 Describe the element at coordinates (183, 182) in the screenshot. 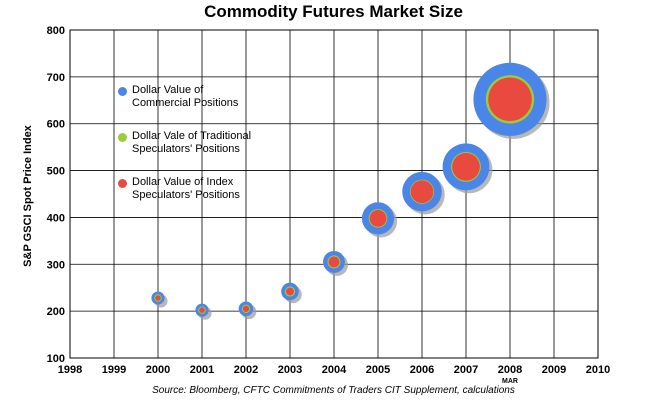

I see `legend-label-index-line1: Dollar Value of Index` at that location.